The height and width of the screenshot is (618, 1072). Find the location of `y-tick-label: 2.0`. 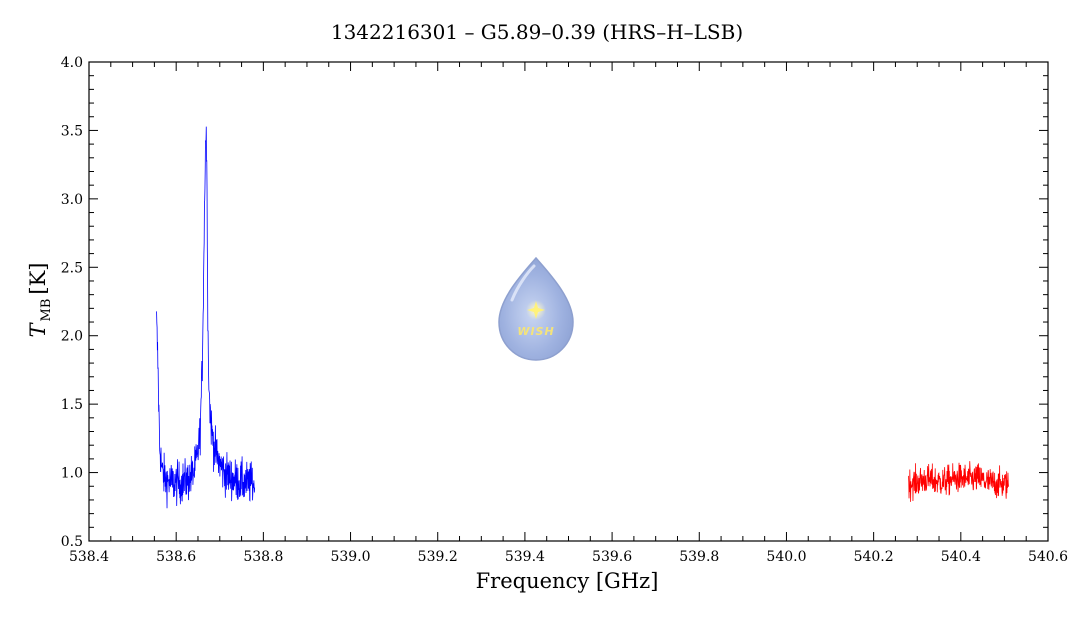

y-tick-label: 2.0 is located at coordinates (72, 337).